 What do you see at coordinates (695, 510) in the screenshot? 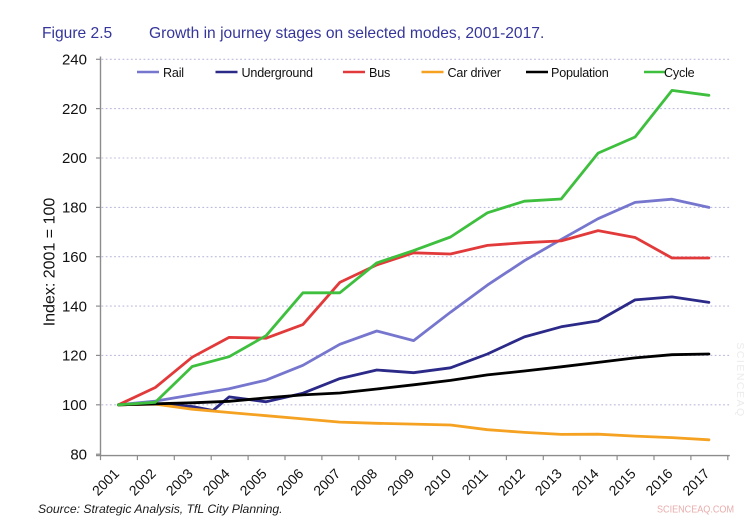
I see `svg-text: SCIENCEAQ.COM` at bounding box center [695, 510].